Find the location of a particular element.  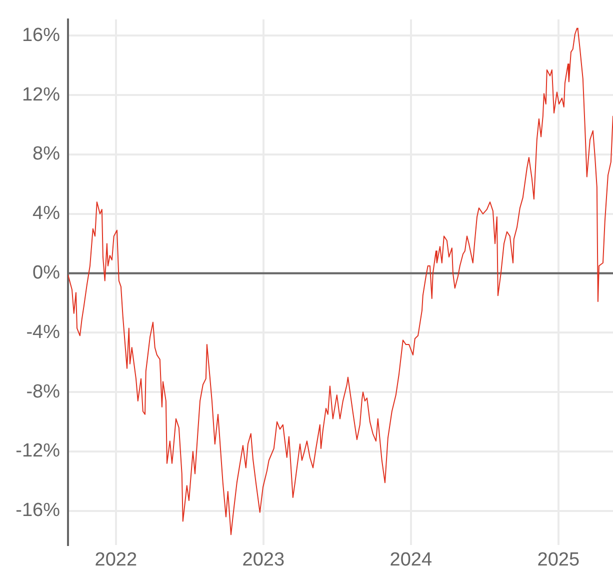

y-tick-label: 4% is located at coordinates (46, 213).